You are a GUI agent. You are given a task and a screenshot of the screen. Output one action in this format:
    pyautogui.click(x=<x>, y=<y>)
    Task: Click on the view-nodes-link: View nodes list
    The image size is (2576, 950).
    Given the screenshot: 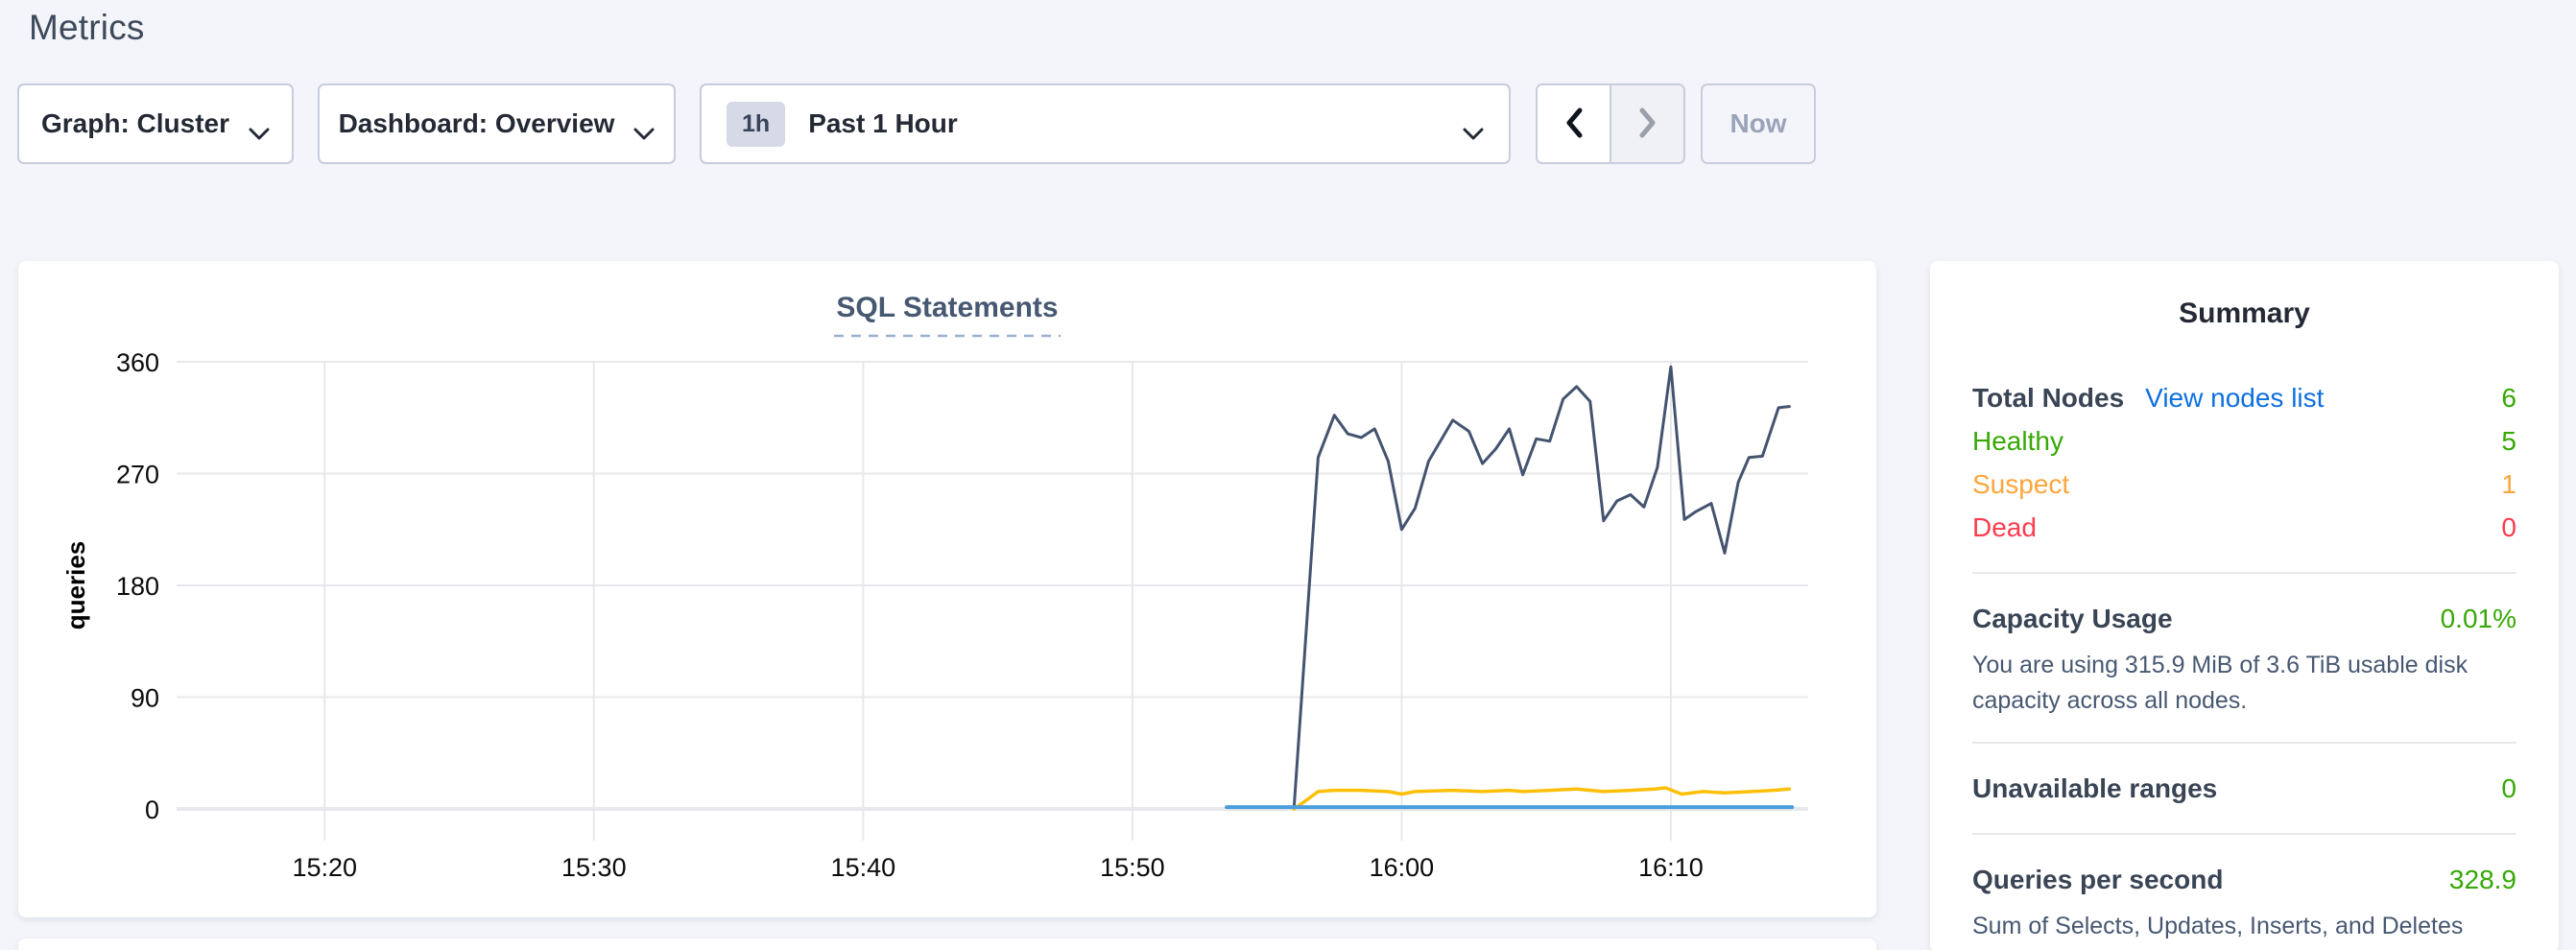 What is the action you would take?
    pyautogui.click(x=2235, y=397)
    